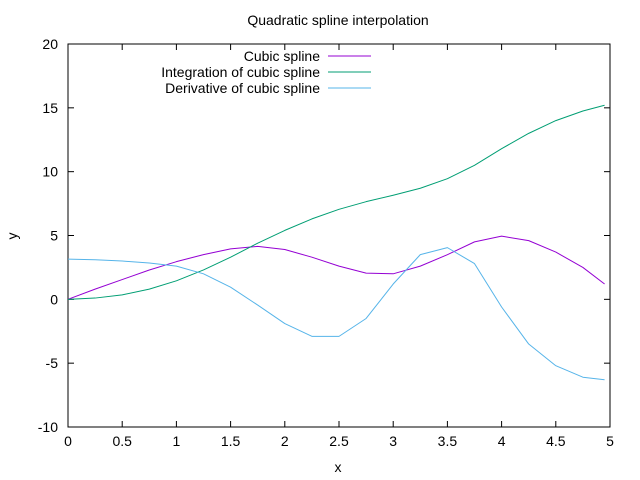 The image size is (640, 480). Describe the element at coordinates (12, 236) in the screenshot. I see `y-axis-label: y` at that location.